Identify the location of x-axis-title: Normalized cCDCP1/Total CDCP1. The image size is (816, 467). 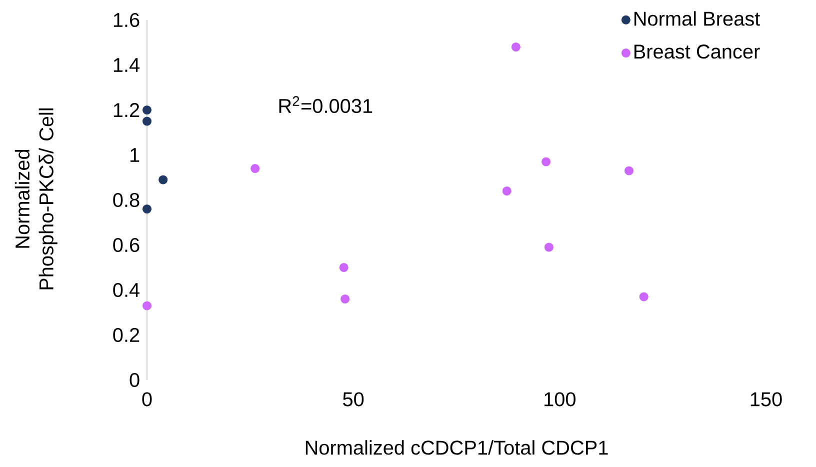
(457, 447).